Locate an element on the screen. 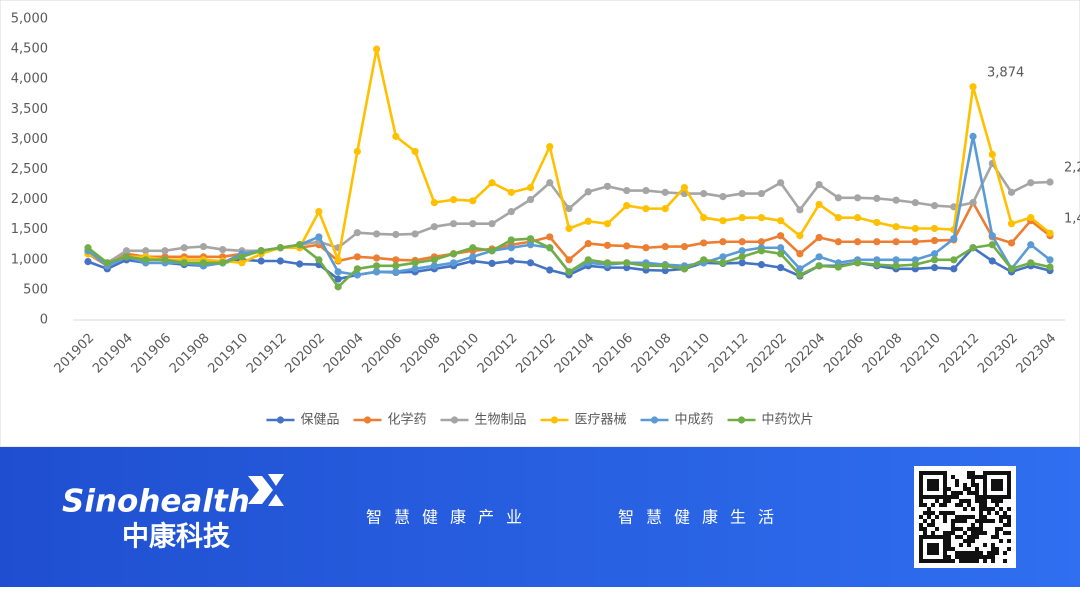  y-tick-label: 500 is located at coordinates (35, 289).